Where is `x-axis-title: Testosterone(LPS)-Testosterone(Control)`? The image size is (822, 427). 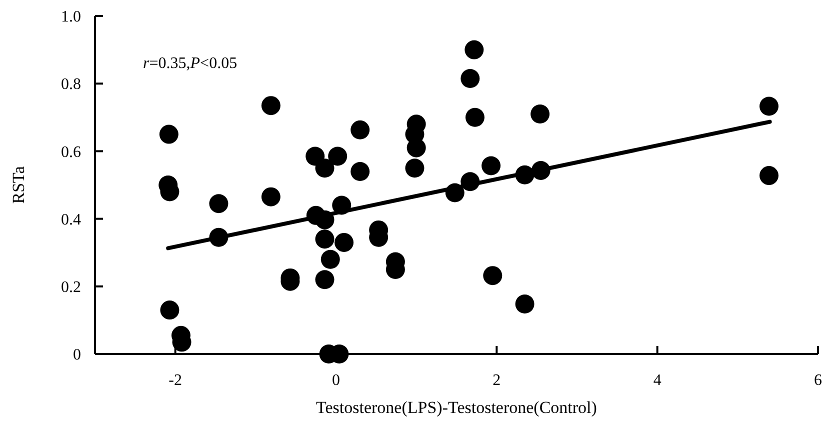 x-axis-title: Testosterone(LPS)-Testosterone(Control) is located at coordinates (456, 407).